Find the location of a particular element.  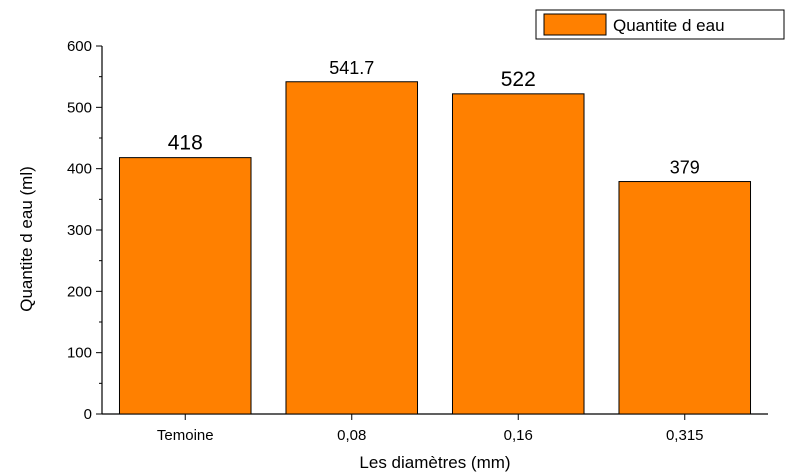

y-tick-label: 600 is located at coordinates (79, 46).